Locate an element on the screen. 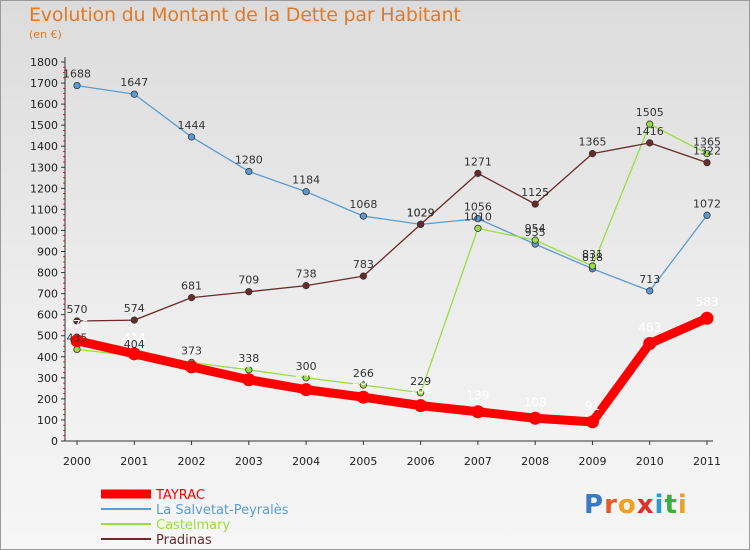  brand-letter: x is located at coordinates (645, 505).